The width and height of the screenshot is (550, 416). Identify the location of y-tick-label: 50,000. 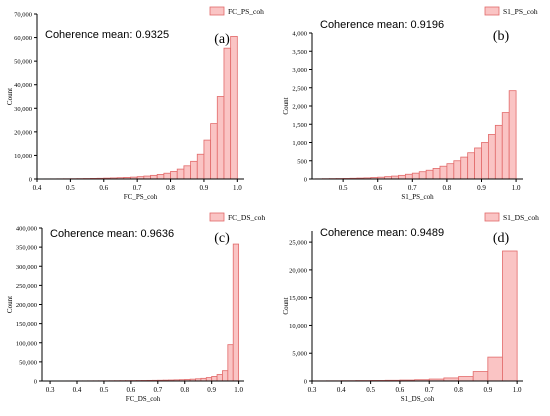
(23, 62).